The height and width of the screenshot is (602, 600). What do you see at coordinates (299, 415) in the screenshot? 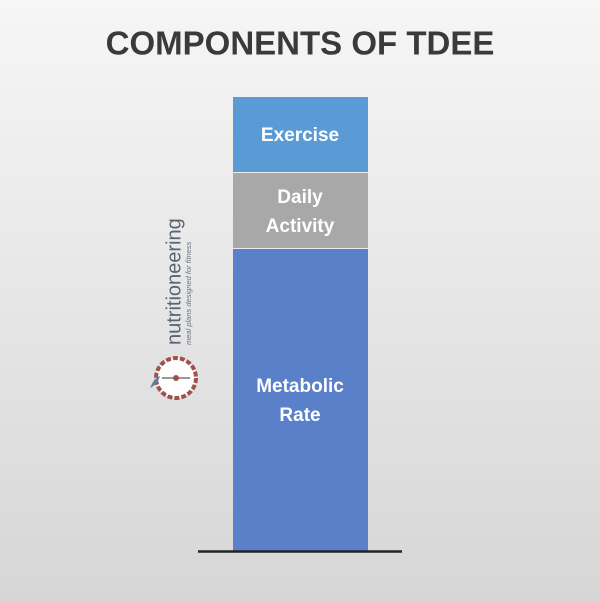
I see `segment-label: Rate` at bounding box center [299, 415].